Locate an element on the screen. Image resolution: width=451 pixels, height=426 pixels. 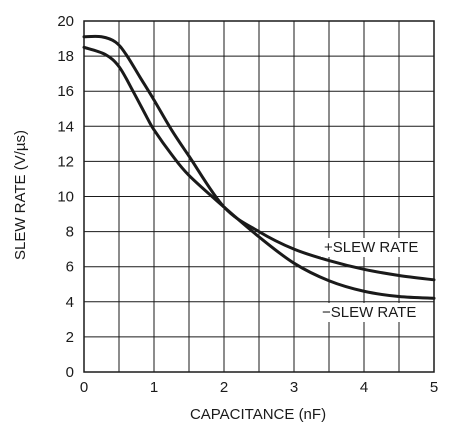
y-tick-label: 0 is located at coordinates (70, 372).